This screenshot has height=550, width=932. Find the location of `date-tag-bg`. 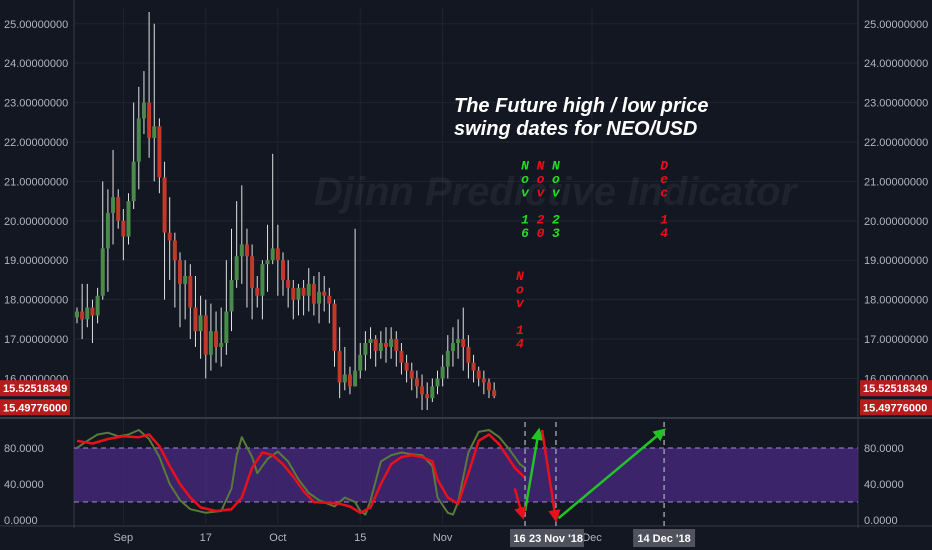

date-tag-bg is located at coordinates (555, 538).